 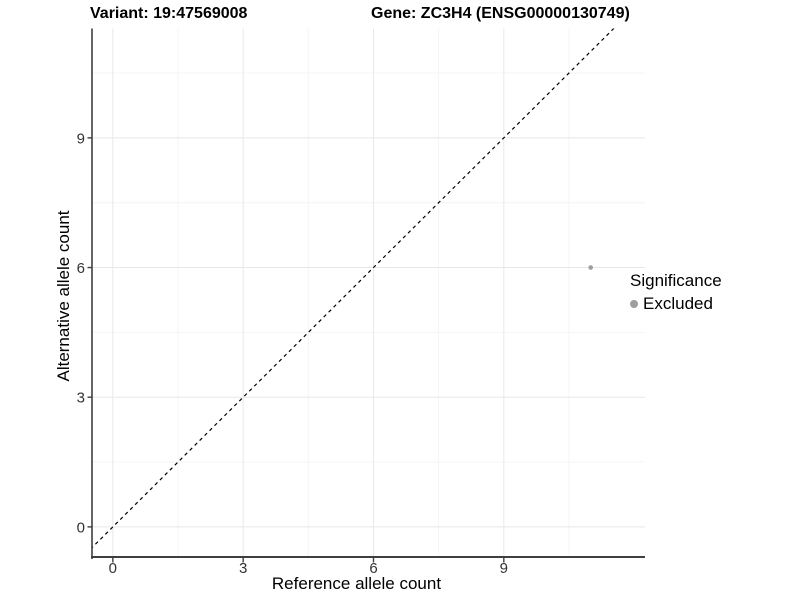 I want to click on y-tick-label: 3, so click(x=81, y=398).